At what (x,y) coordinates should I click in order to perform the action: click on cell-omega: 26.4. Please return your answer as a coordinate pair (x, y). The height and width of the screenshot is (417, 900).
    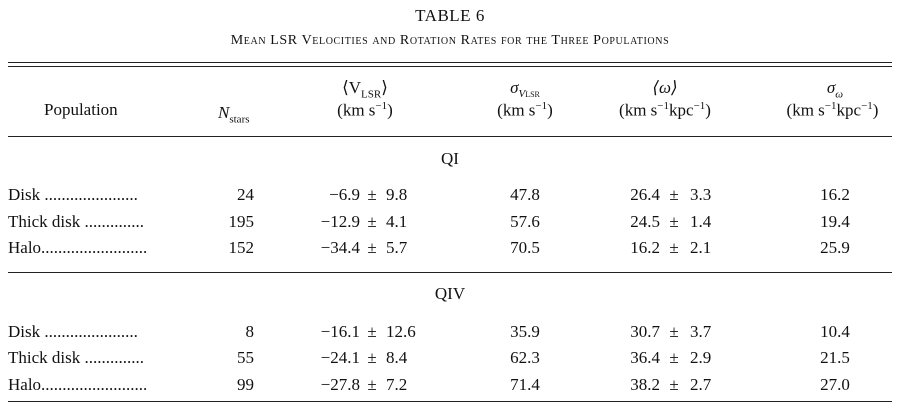
    Looking at the image, I should click on (645, 194).